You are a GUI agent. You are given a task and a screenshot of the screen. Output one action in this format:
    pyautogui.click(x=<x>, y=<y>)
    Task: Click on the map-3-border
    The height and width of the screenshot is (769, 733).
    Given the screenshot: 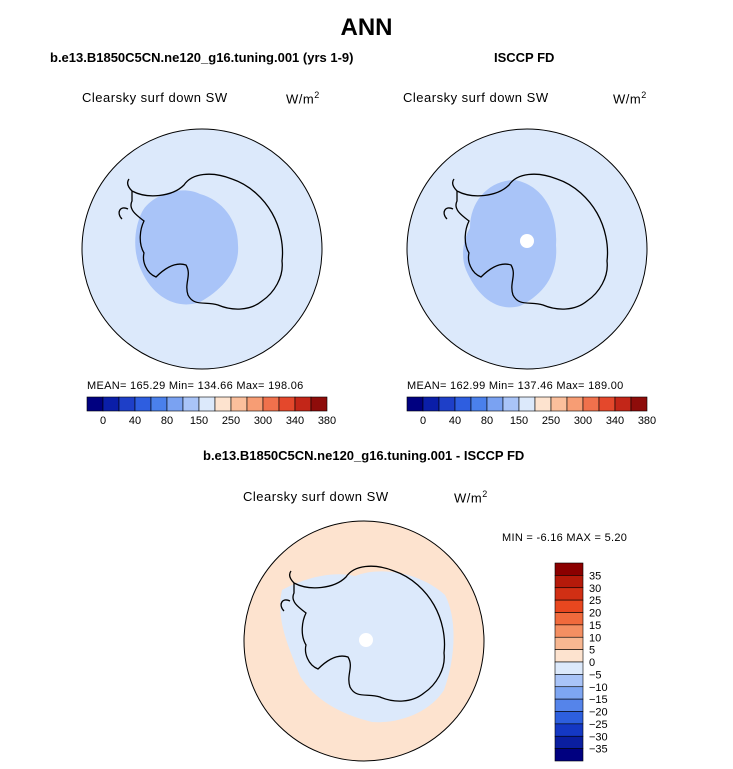 What is the action you would take?
    pyautogui.click(x=364, y=641)
    